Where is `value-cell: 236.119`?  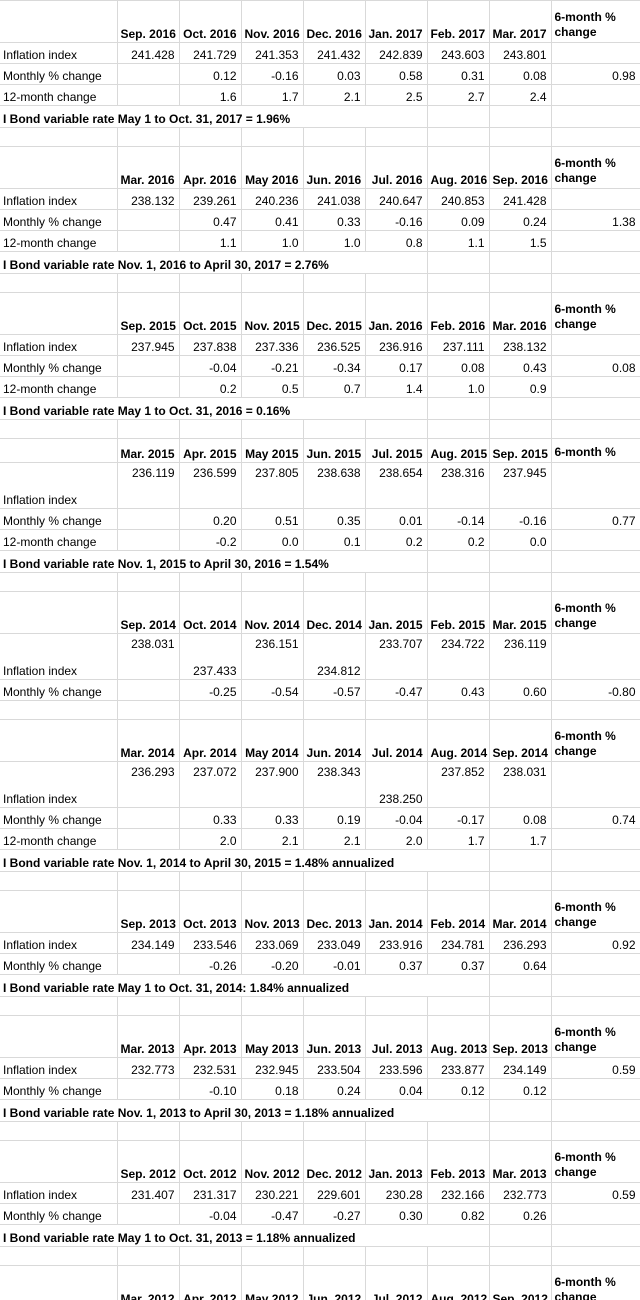 value-cell: 236.119 is located at coordinates (520, 656).